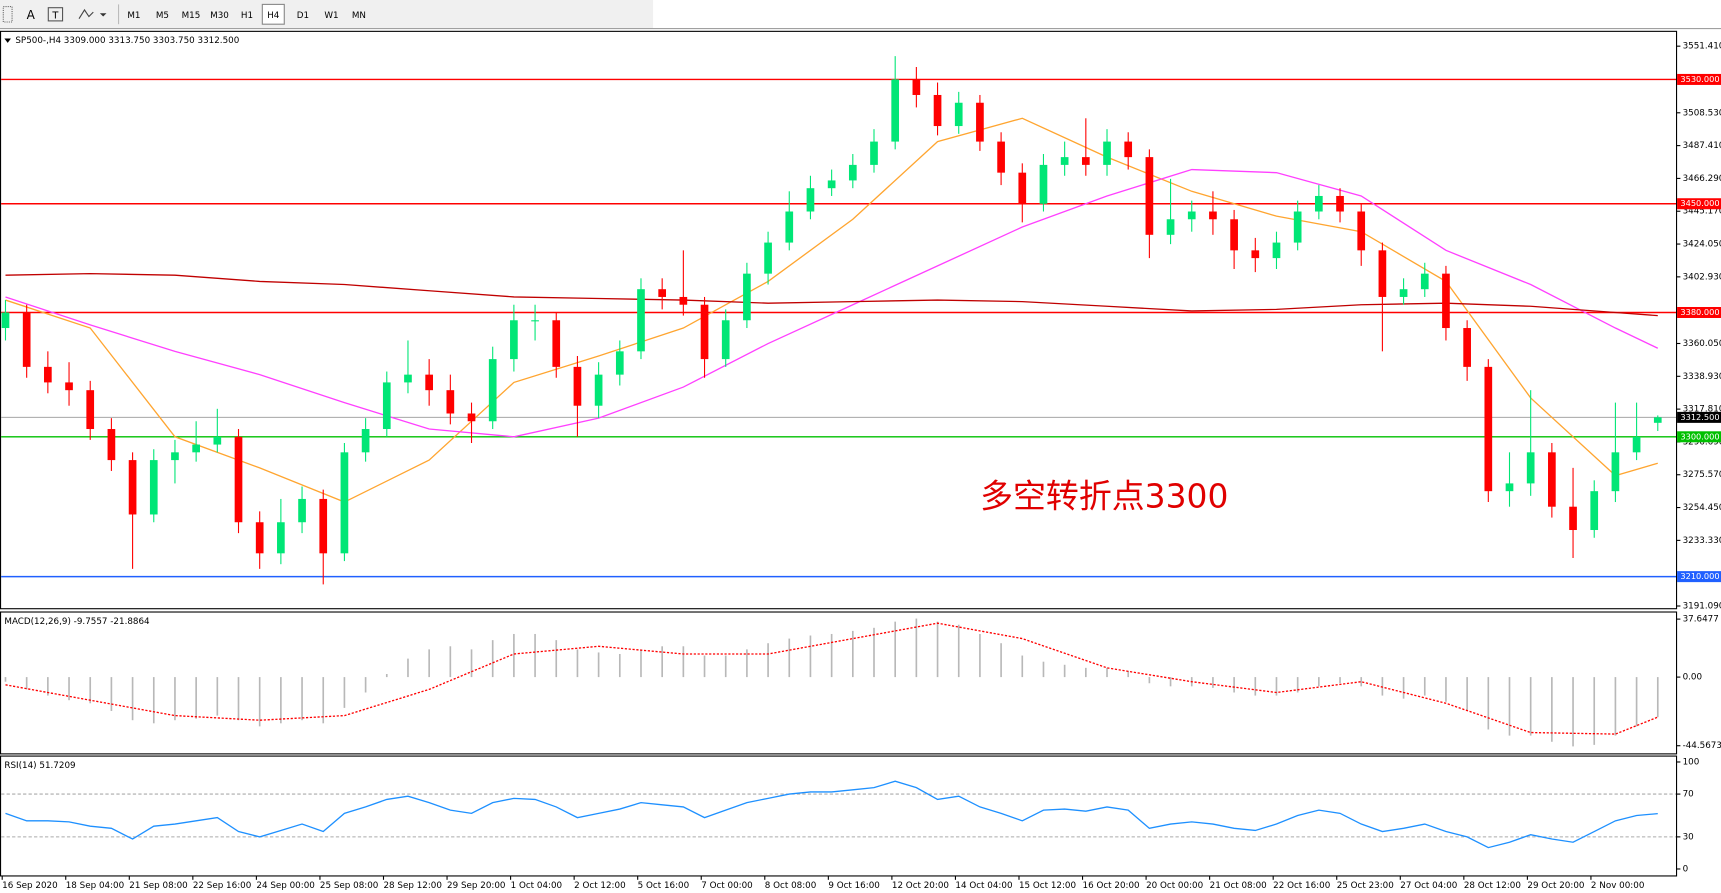 The height and width of the screenshot is (893, 1721). Describe the element at coordinates (349, 886) in the screenshot. I see `x-tick-label: 25 Sep 08:00` at that location.